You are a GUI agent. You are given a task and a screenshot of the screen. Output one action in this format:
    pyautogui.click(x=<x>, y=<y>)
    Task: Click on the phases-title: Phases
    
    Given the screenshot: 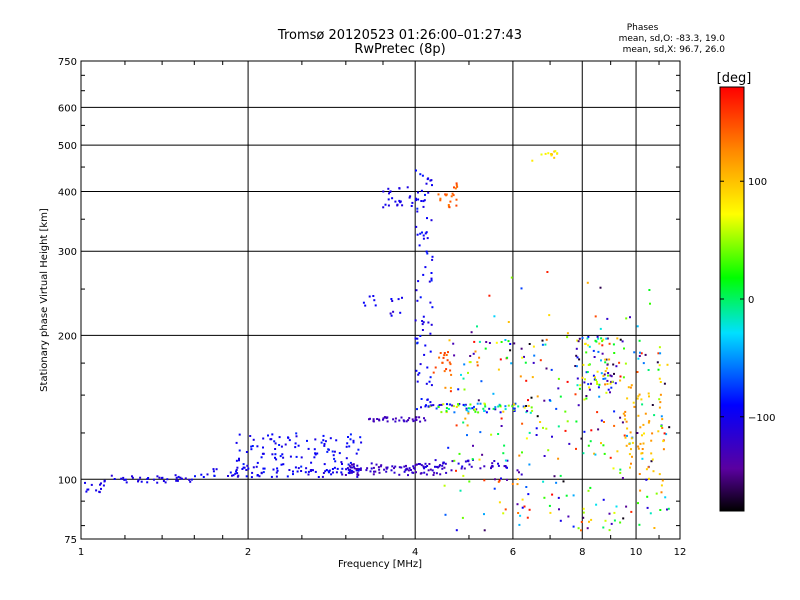 What is the action you would take?
    pyautogui.click(x=642, y=28)
    